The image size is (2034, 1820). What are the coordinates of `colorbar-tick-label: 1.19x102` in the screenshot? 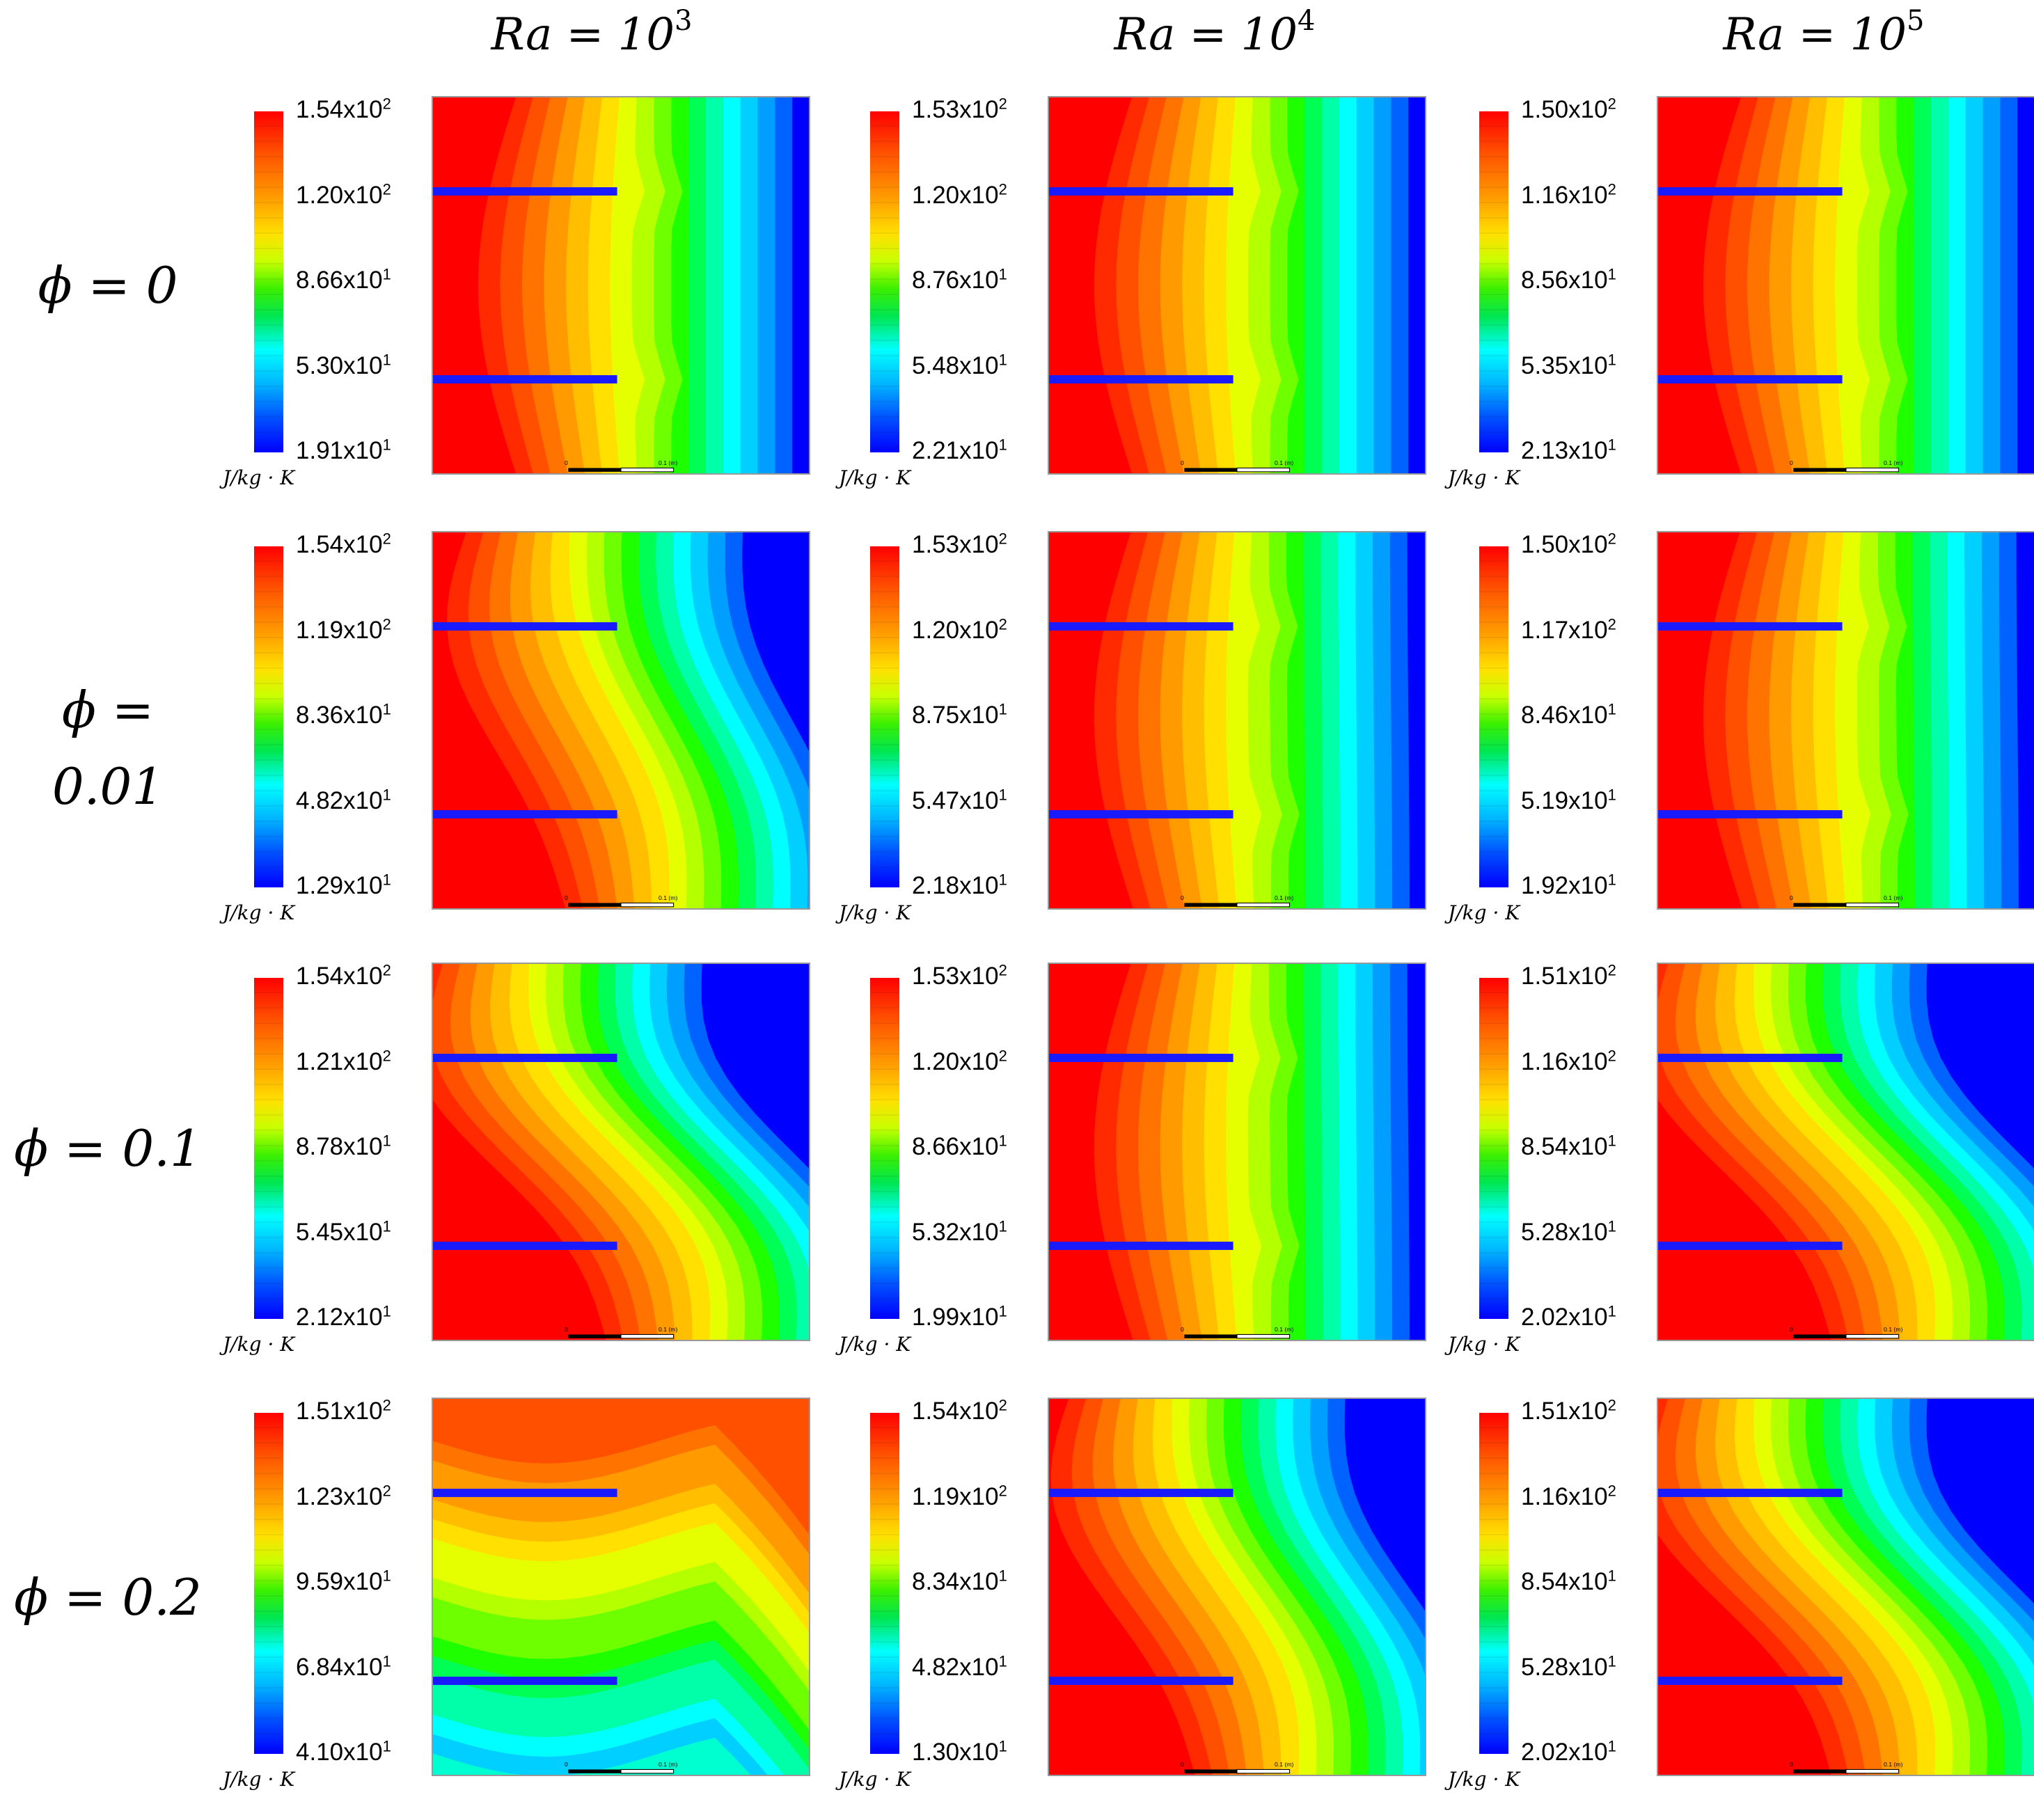 It's located at (343, 630).